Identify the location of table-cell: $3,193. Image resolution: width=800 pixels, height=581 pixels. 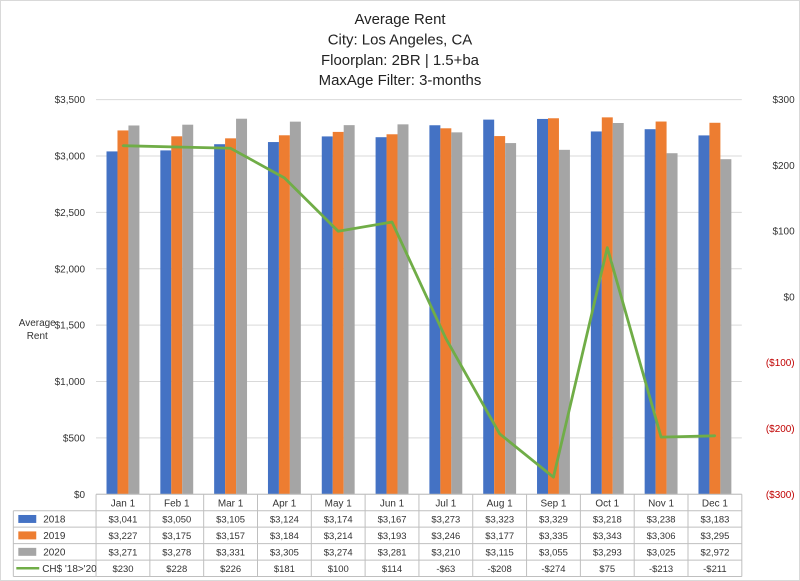
(392, 536).